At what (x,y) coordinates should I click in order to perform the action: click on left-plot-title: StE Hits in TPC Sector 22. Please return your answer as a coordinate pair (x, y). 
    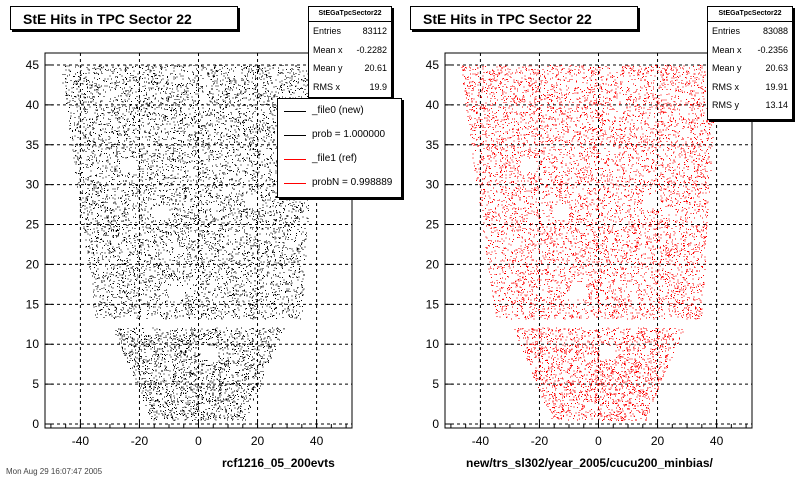
    Looking at the image, I should click on (124, 18).